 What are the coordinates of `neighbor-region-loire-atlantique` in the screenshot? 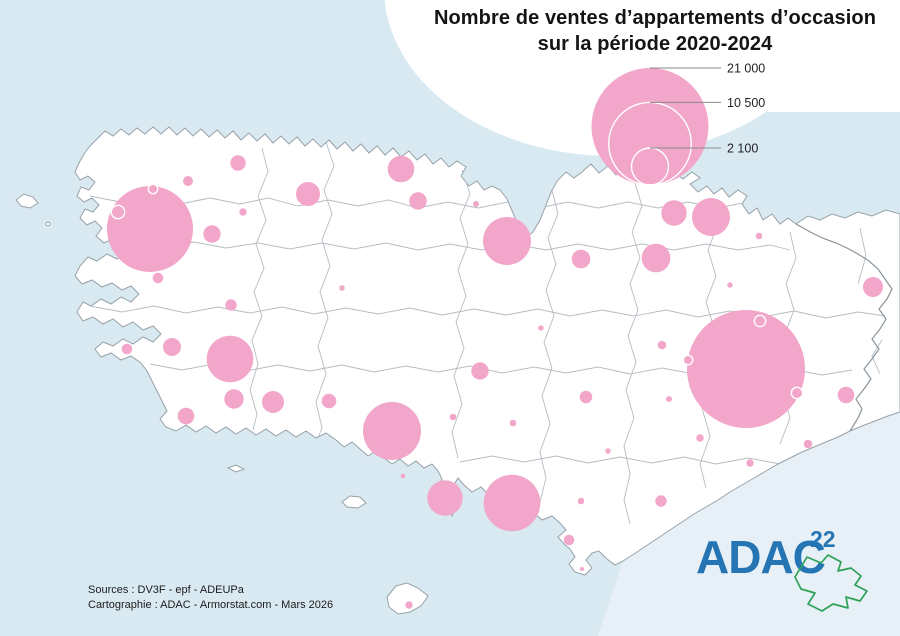 It's located at (749, 524).